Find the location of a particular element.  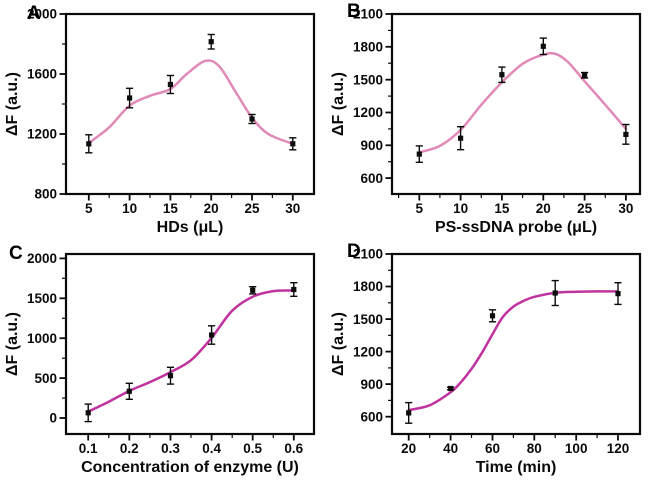

x-tick-label: 120 is located at coordinates (618, 448).